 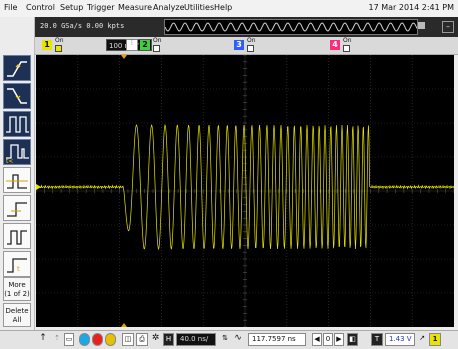 What do you see at coordinates (246, 46) in the screenshot?
I see `channel-bar: 1 On 100 mV/ ⋮ 2 On 3 On 4 On` at bounding box center [246, 46].